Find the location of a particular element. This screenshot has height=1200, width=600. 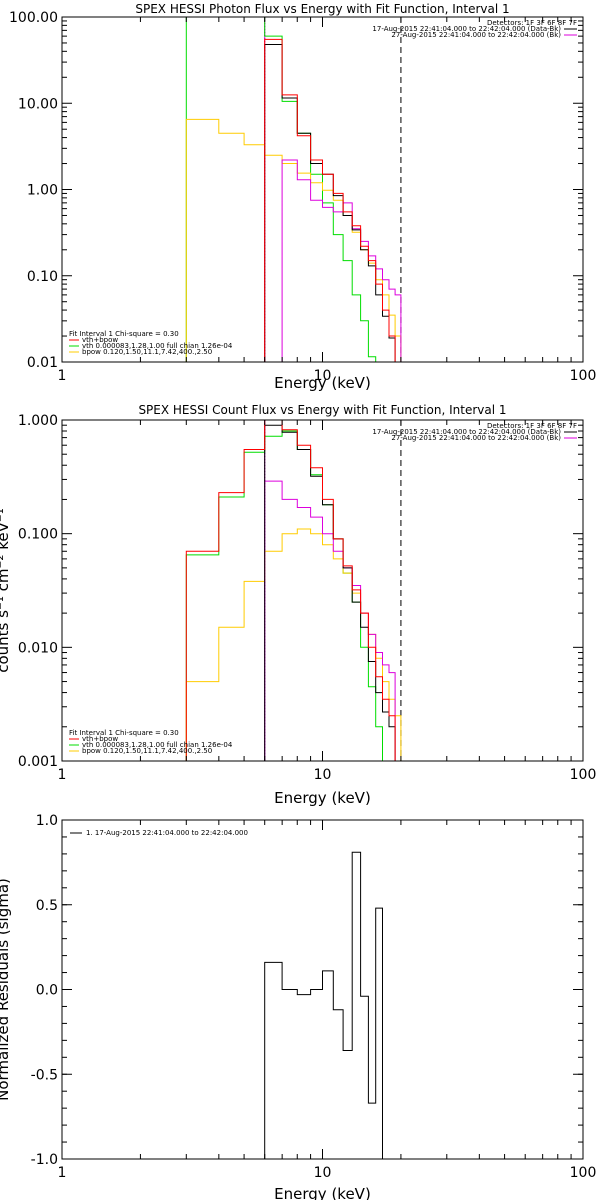

y-tick-label: 0.001 is located at coordinates (38, 762).